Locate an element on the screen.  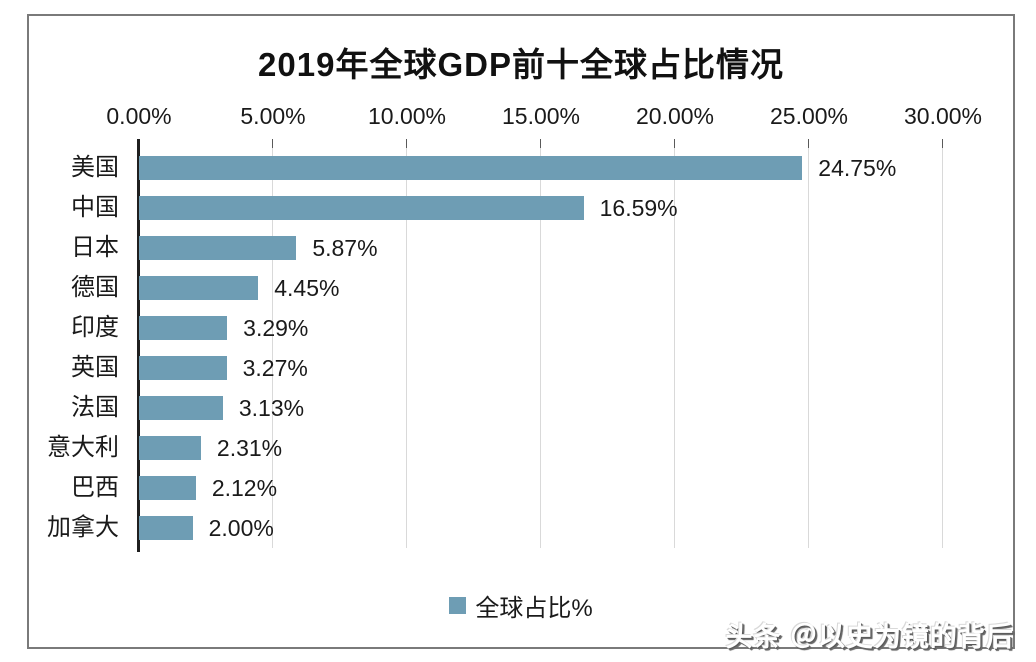
category-label: 意大利 is located at coordinates (83, 447).